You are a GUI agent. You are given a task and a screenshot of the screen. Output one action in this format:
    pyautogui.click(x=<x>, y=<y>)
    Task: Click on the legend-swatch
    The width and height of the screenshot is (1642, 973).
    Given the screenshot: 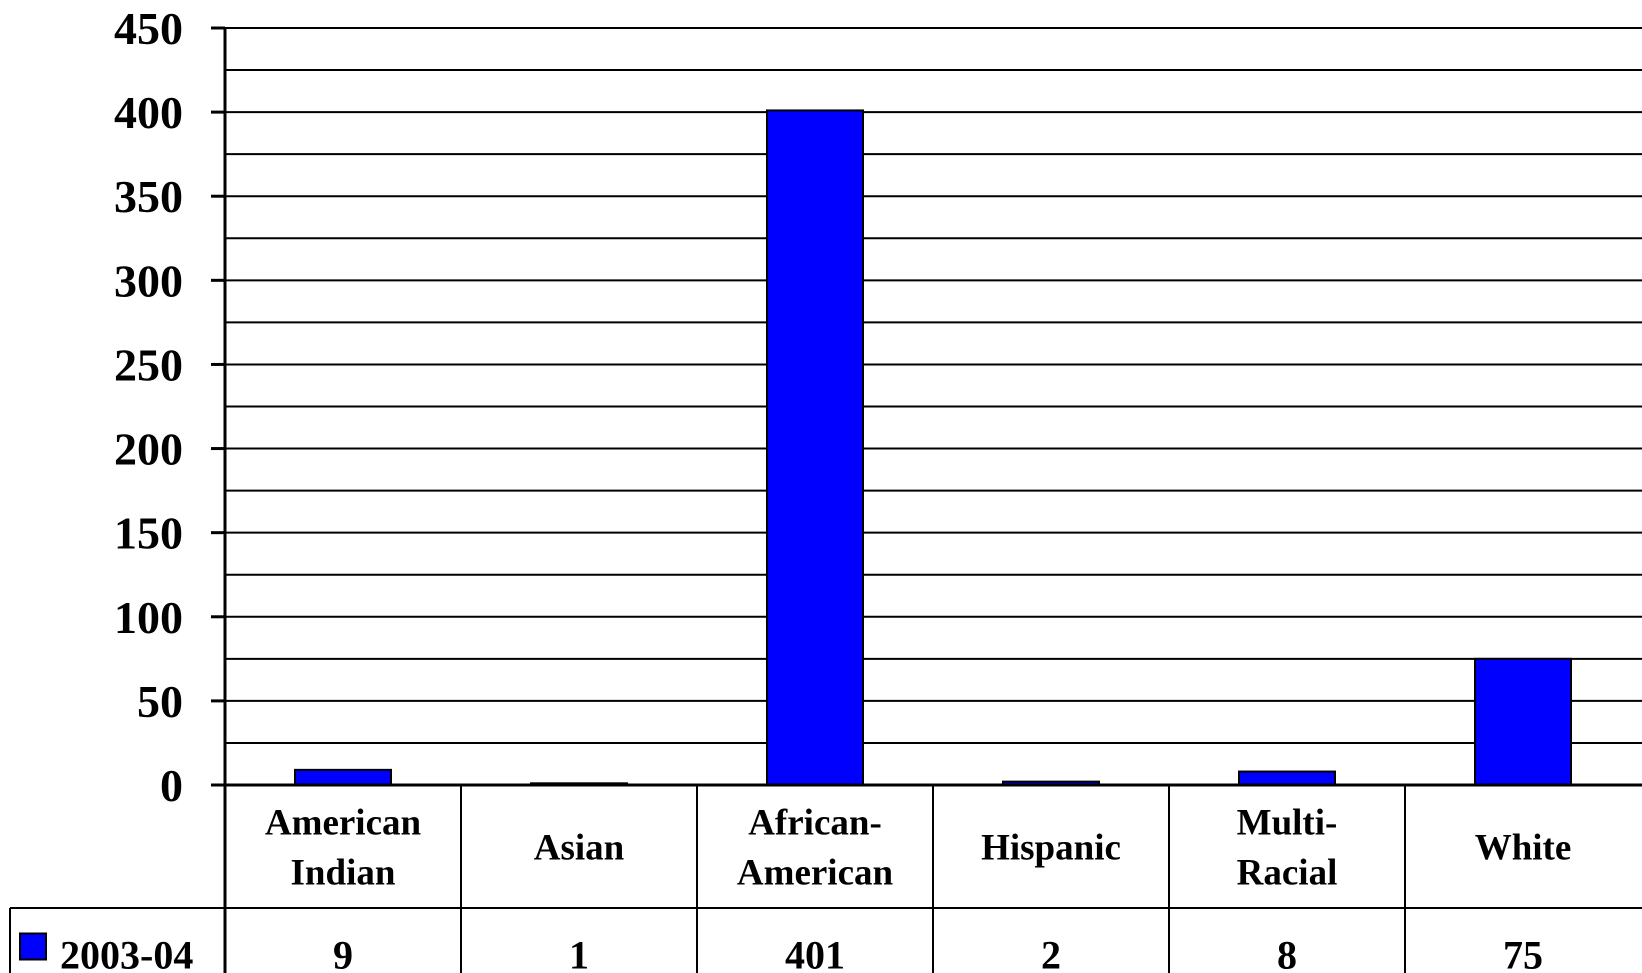 What is the action you would take?
    pyautogui.click(x=33, y=946)
    